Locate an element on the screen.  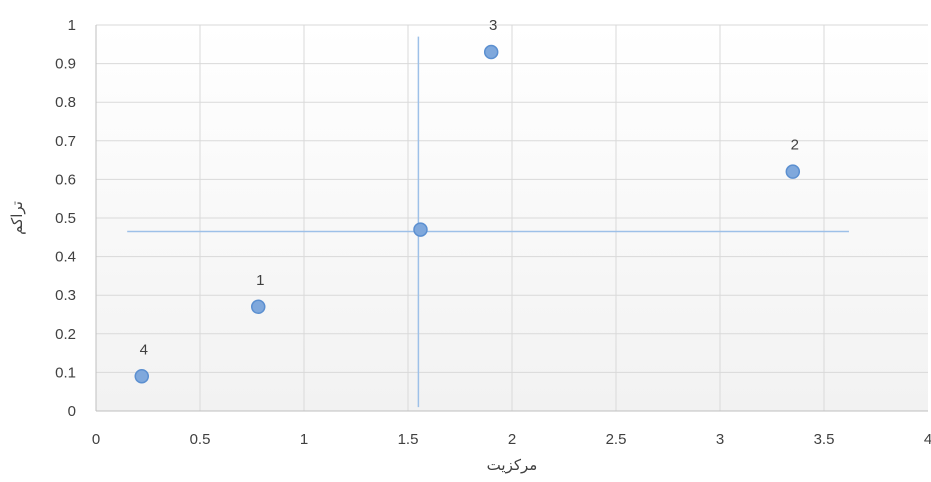
x-tick-label: 3.5 is located at coordinates (824, 439).